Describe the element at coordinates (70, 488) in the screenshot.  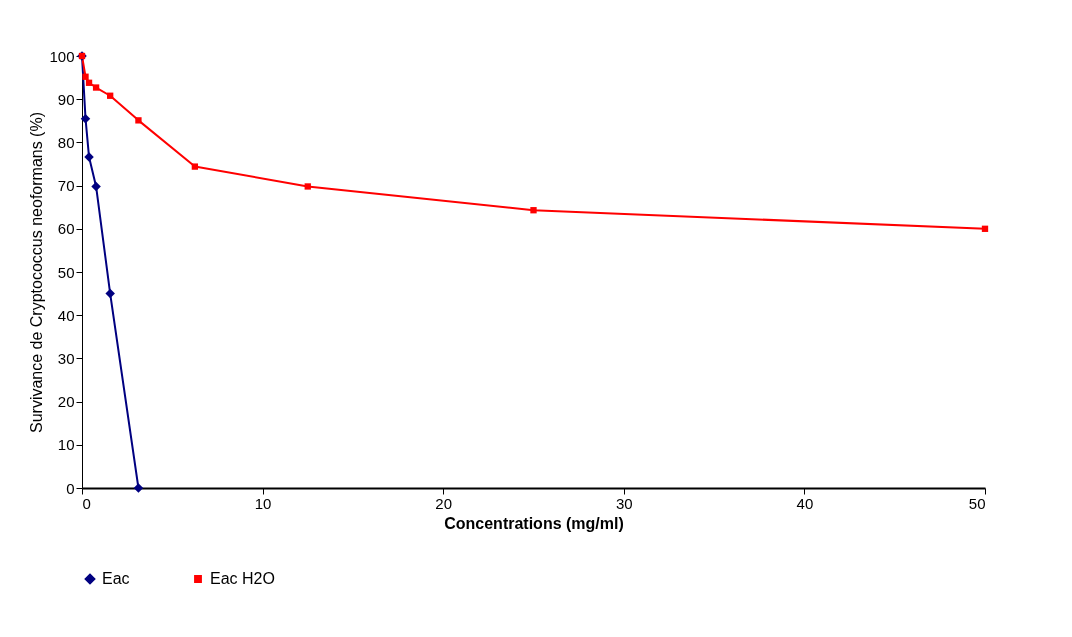
I see `y-tick-label: 0` at that location.